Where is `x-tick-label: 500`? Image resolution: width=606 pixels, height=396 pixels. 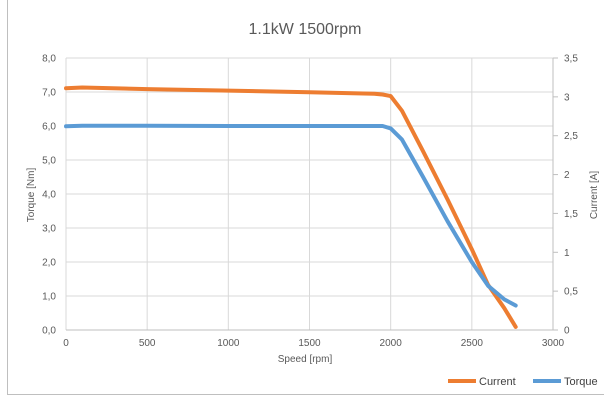 x-tick-label: 500 is located at coordinates (147, 343).